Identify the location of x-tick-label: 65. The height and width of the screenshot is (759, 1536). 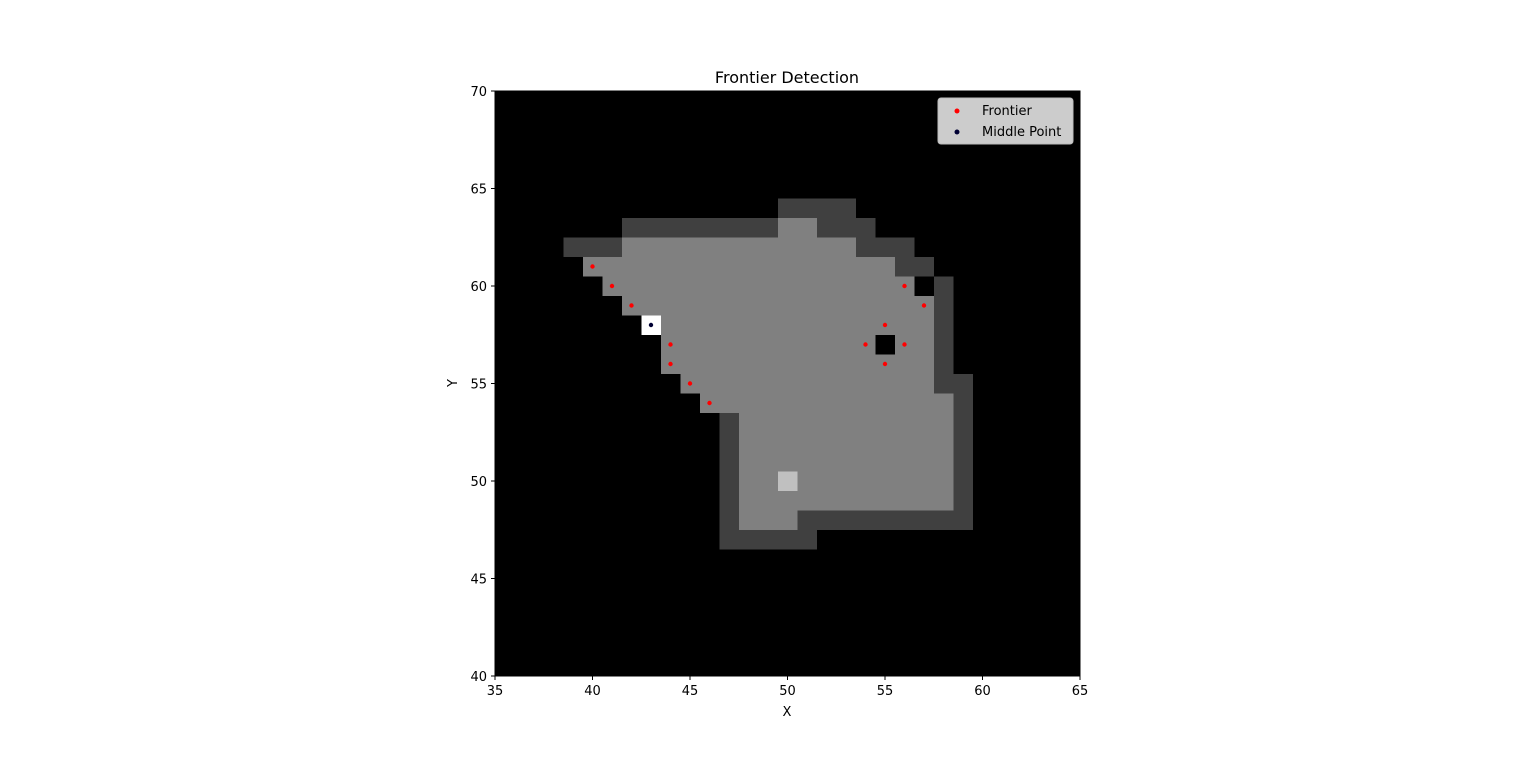
(1080, 691).